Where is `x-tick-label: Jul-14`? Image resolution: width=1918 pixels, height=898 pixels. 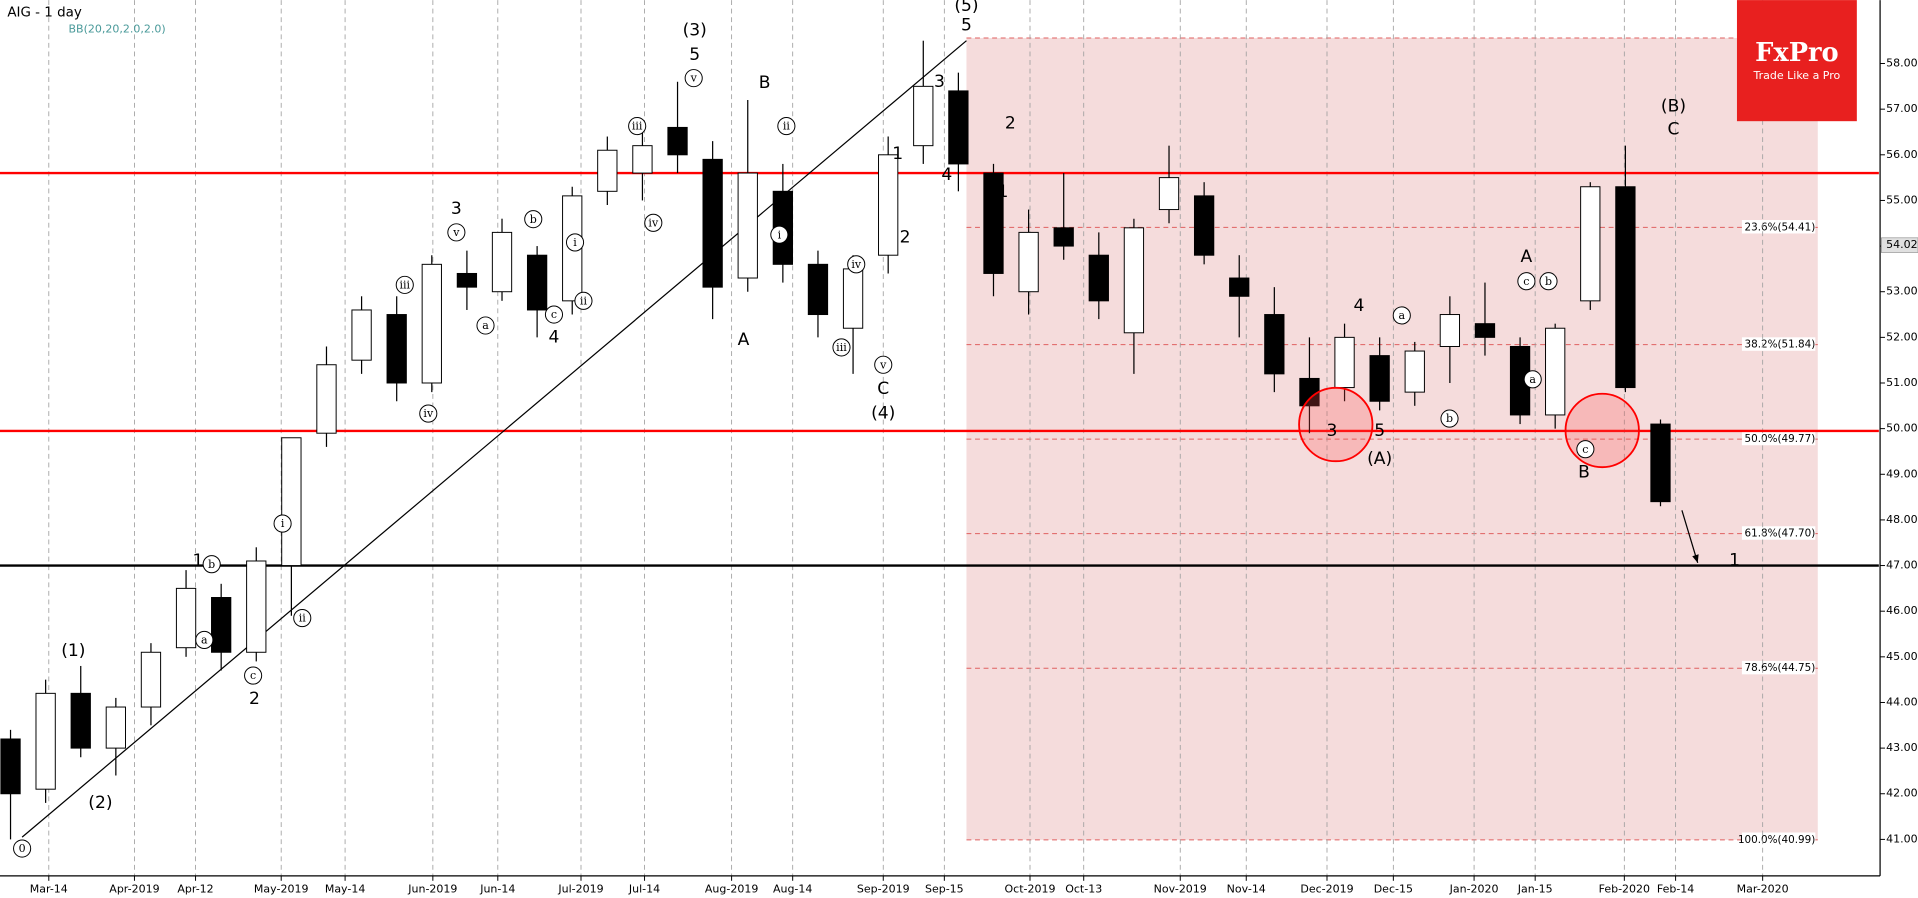
x-tick-label: Jul-14 is located at coordinates (644, 888).